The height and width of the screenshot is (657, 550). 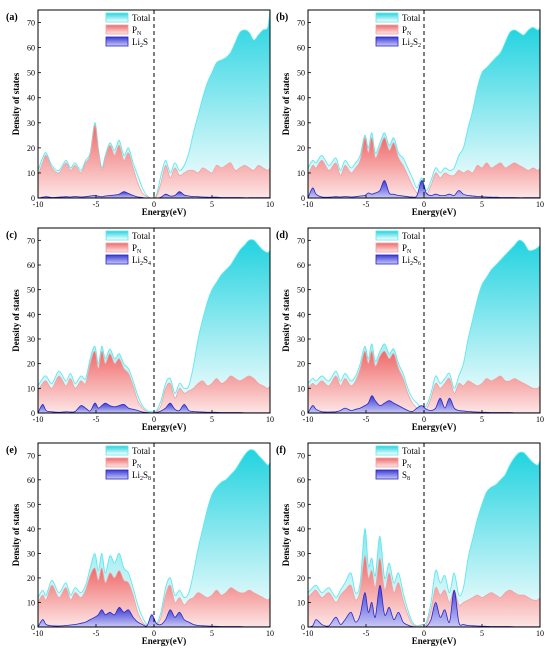 I want to click on legend-label: Li2S2, so click(x=411, y=43).